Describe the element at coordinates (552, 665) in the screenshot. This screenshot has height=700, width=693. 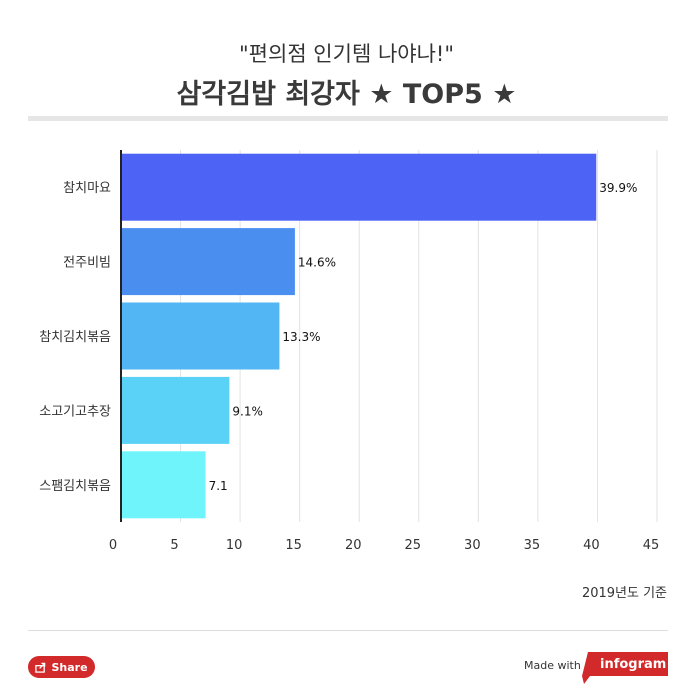
I see `made-with-label: Made with` at that location.